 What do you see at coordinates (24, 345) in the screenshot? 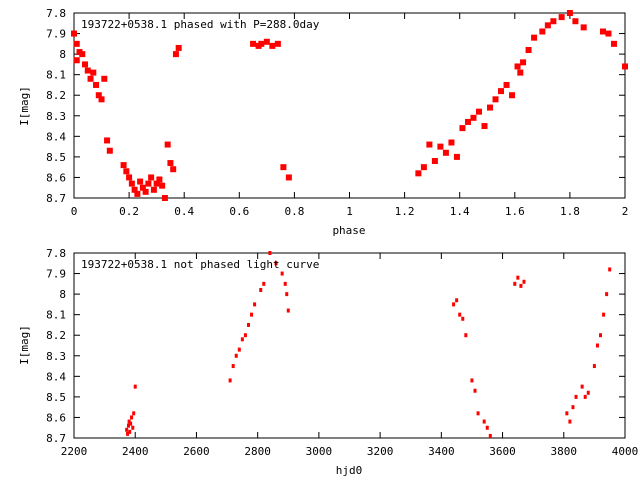
I see `y-axis-label: I[mag]` at bounding box center [24, 345].